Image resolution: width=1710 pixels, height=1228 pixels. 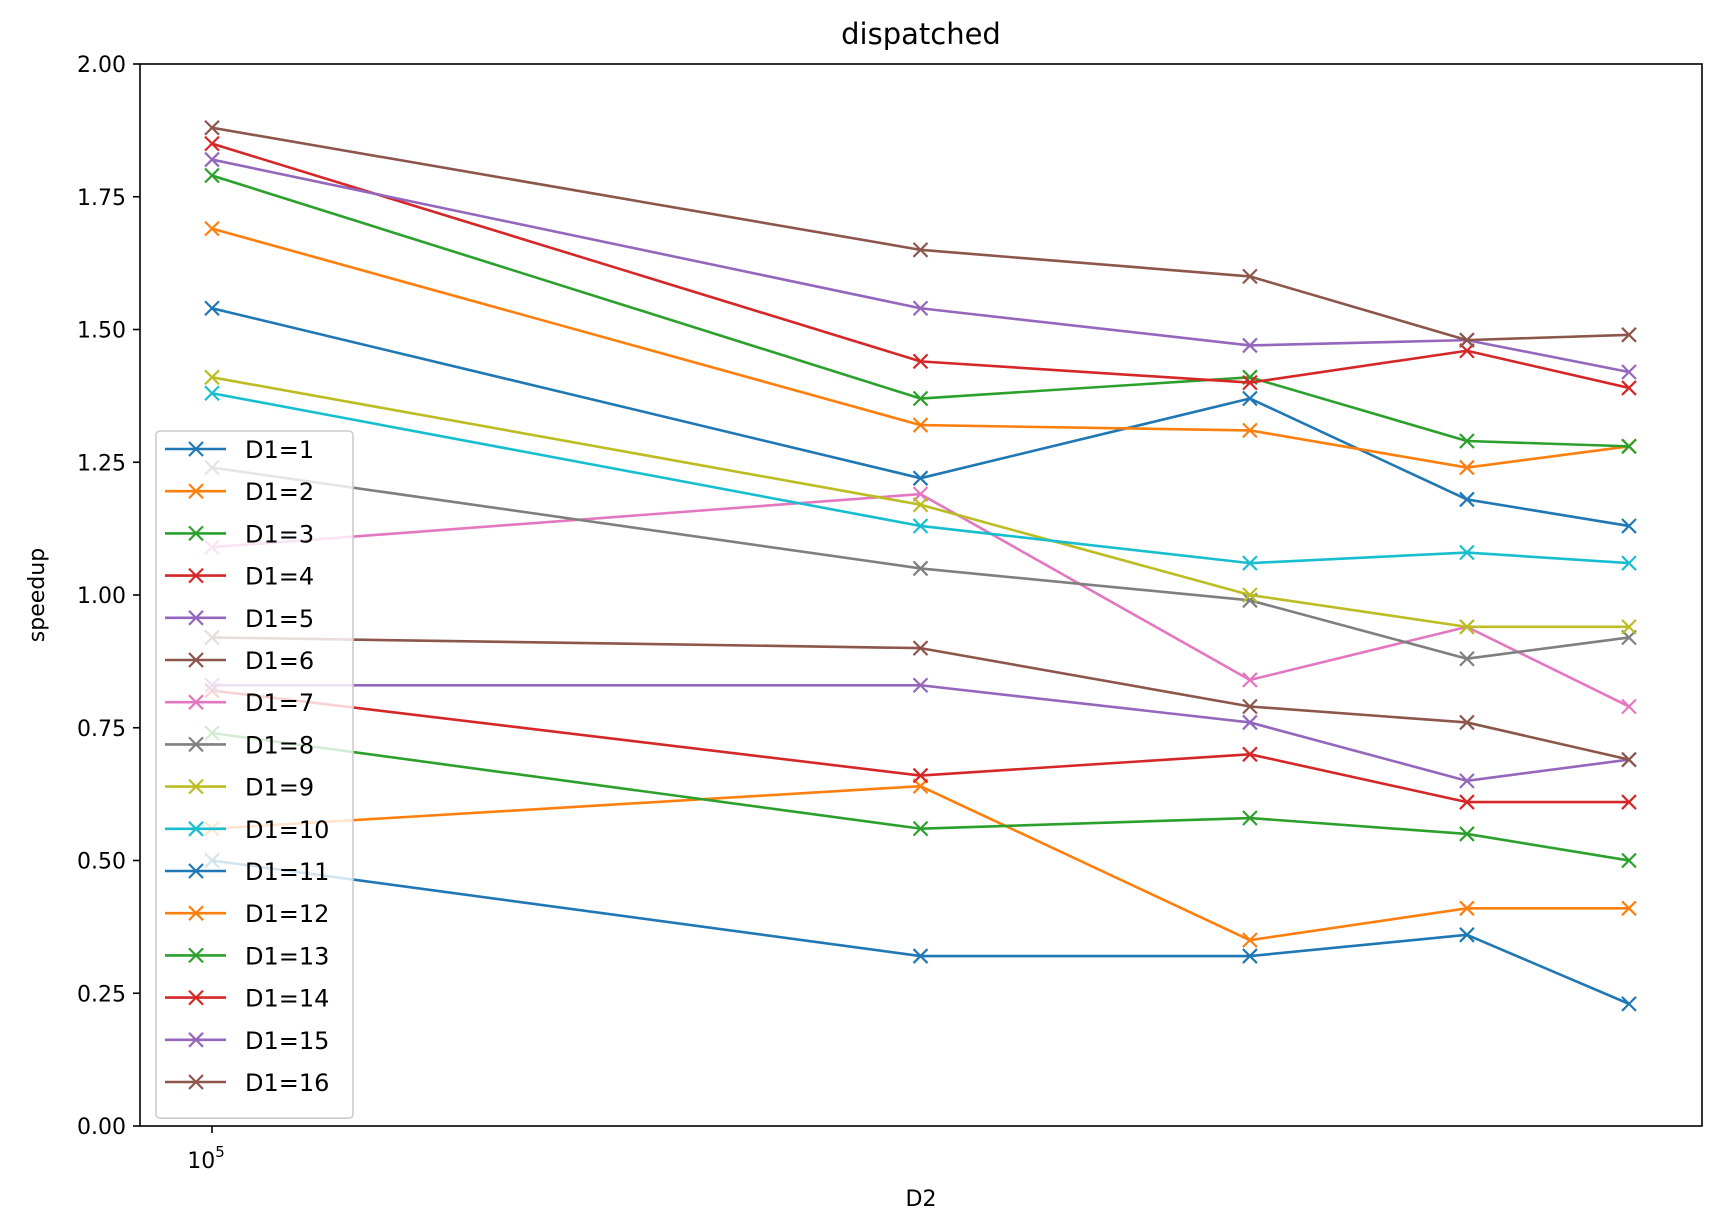 I want to click on legend-label: D1=5, so click(x=279, y=619).